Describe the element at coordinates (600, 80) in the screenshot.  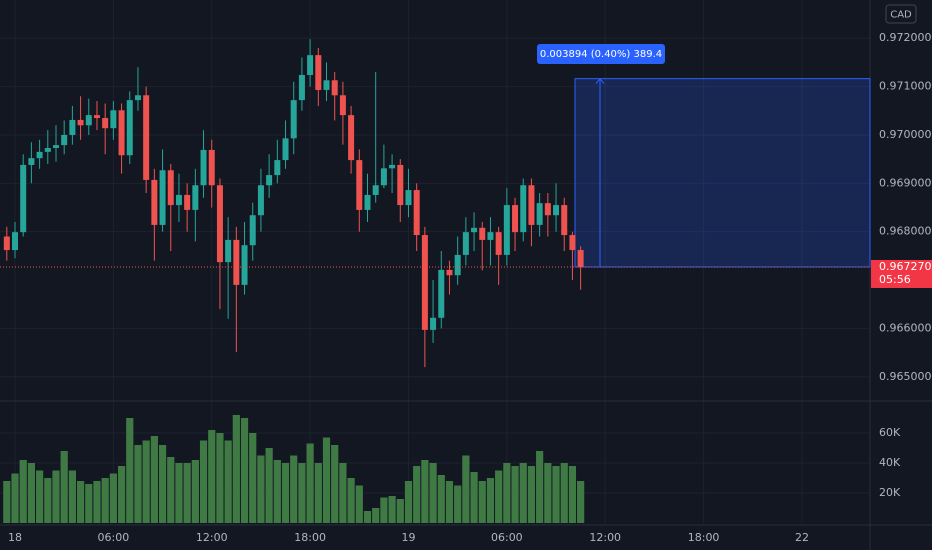
I see `measure-arrow-head` at that location.